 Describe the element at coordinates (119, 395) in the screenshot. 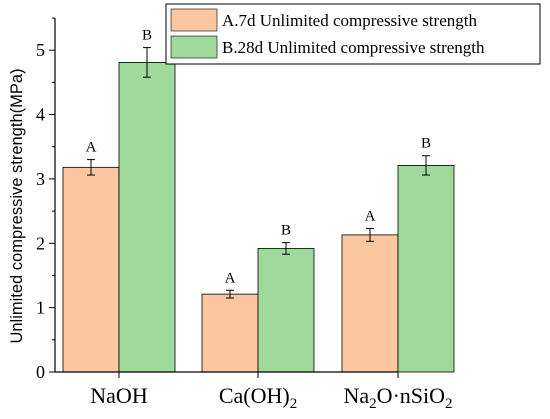

I see `x-tick-label-naoh: NaOH` at that location.